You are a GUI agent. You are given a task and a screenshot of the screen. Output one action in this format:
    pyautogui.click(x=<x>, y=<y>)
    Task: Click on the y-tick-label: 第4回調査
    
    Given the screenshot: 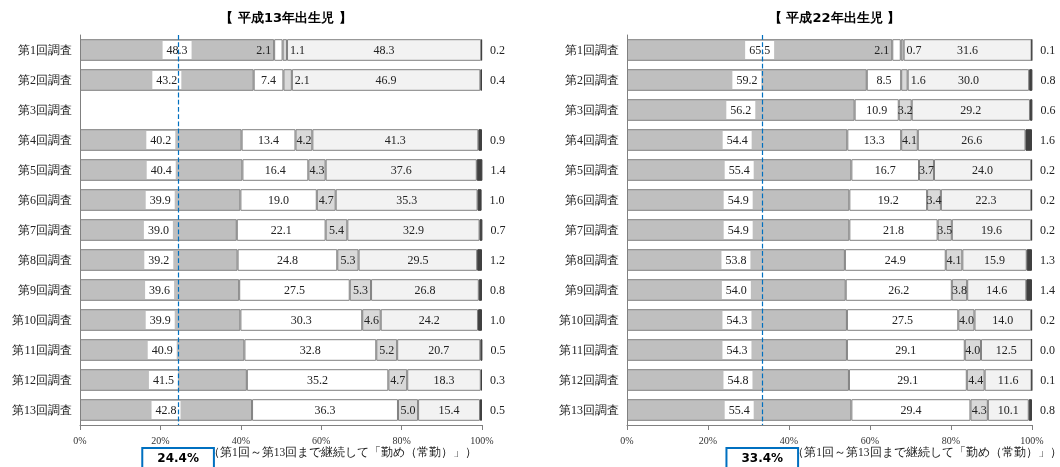 What is the action you would take?
    pyautogui.click(x=45, y=140)
    